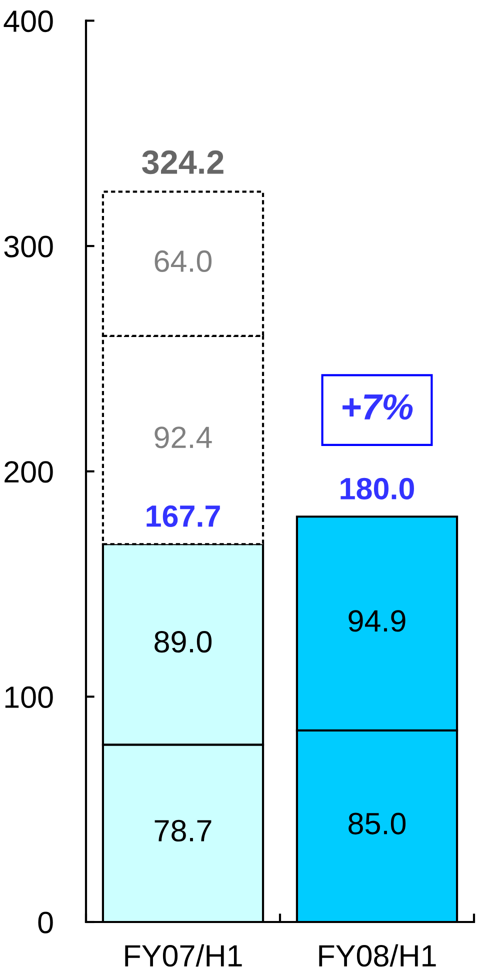 This screenshot has width=479, height=979. Describe the element at coordinates (45, 923) in the screenshot. I see `y-tick-label: 0` at that location.